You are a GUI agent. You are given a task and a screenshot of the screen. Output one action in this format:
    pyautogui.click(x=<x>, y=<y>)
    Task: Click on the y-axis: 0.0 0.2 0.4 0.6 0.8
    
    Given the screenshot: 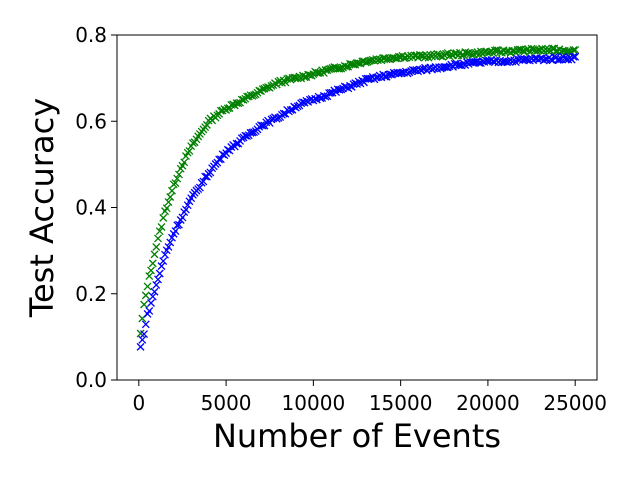 What is the action you would take?
    pyautogui.click(x=96, y=207)
    